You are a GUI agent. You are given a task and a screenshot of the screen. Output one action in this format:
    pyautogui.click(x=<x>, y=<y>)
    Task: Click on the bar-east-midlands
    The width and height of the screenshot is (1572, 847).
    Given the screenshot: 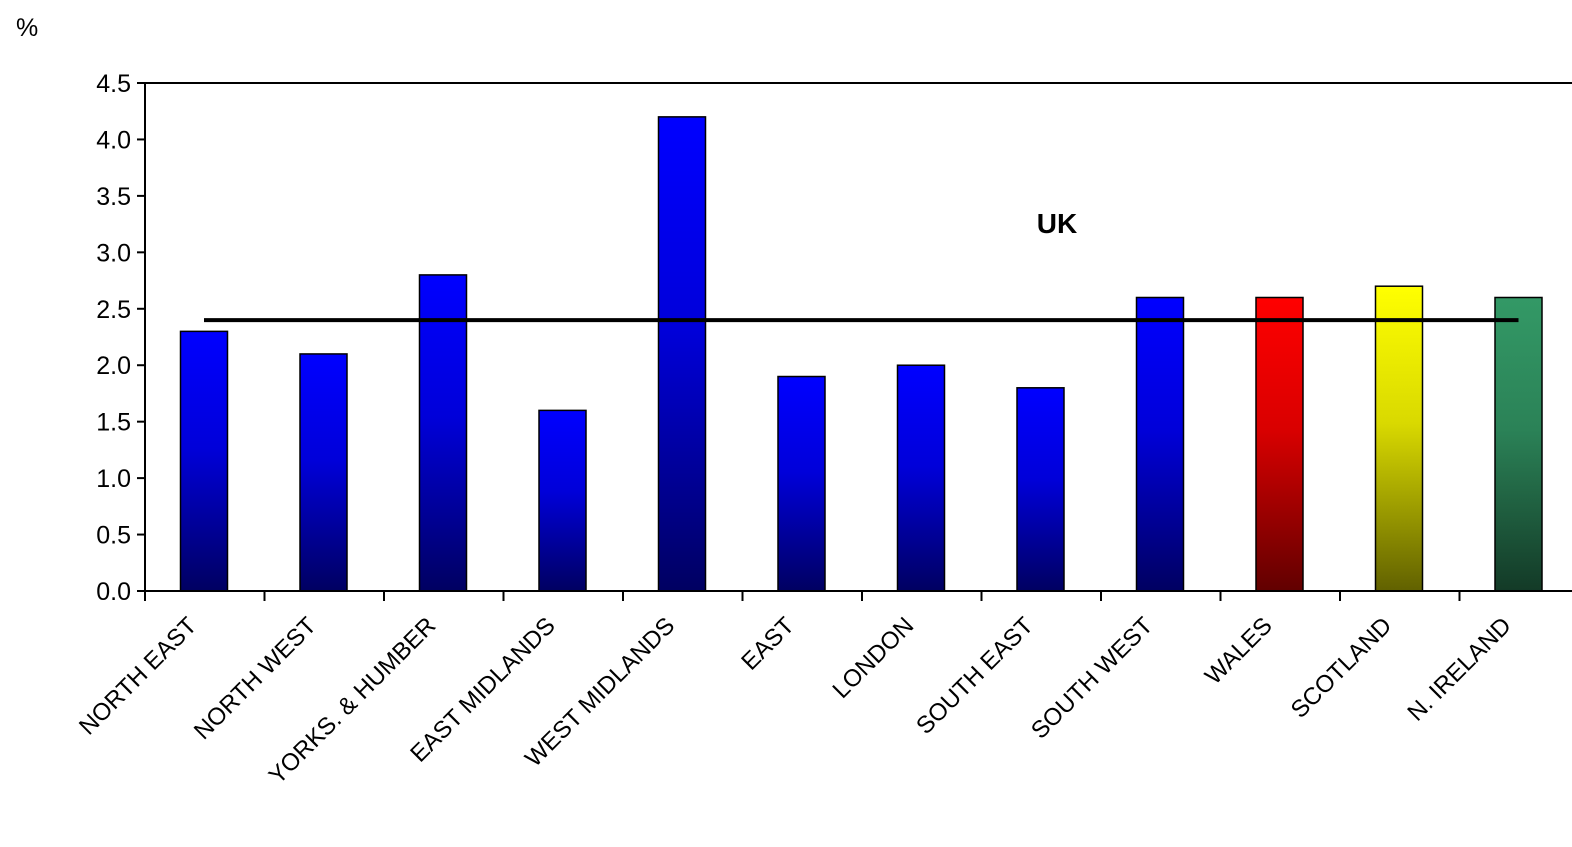 What is the action you would take?
    pyautogui.click(x=562, y=500)
    